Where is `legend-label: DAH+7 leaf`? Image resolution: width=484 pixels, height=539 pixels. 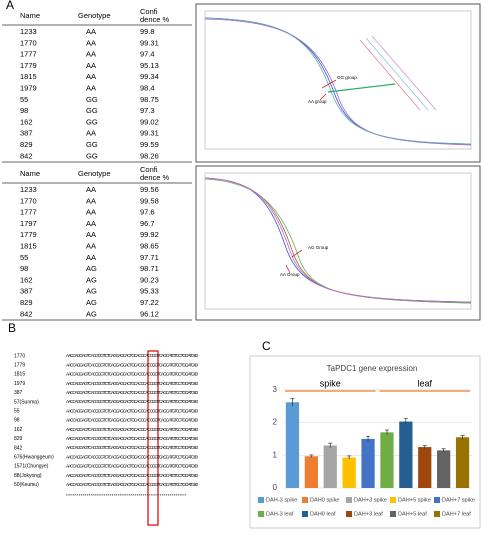
legend-label: DAH+7 leaf is located at coordinates (456, 514).